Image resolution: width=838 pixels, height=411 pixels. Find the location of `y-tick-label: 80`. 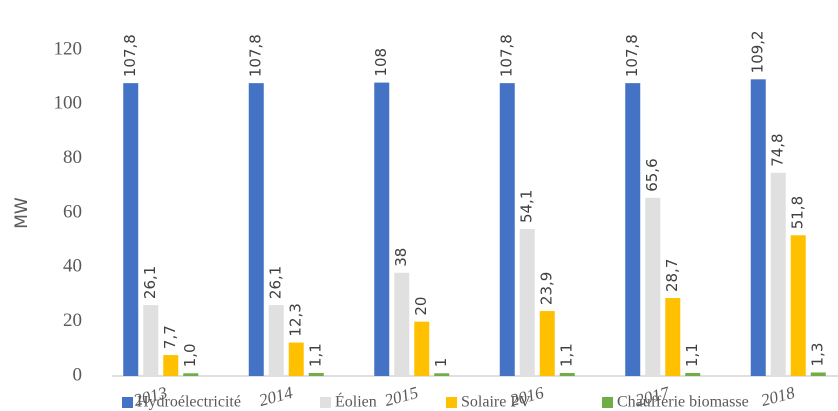

y-tick-label: 80 is located at coordinates (72, 157).